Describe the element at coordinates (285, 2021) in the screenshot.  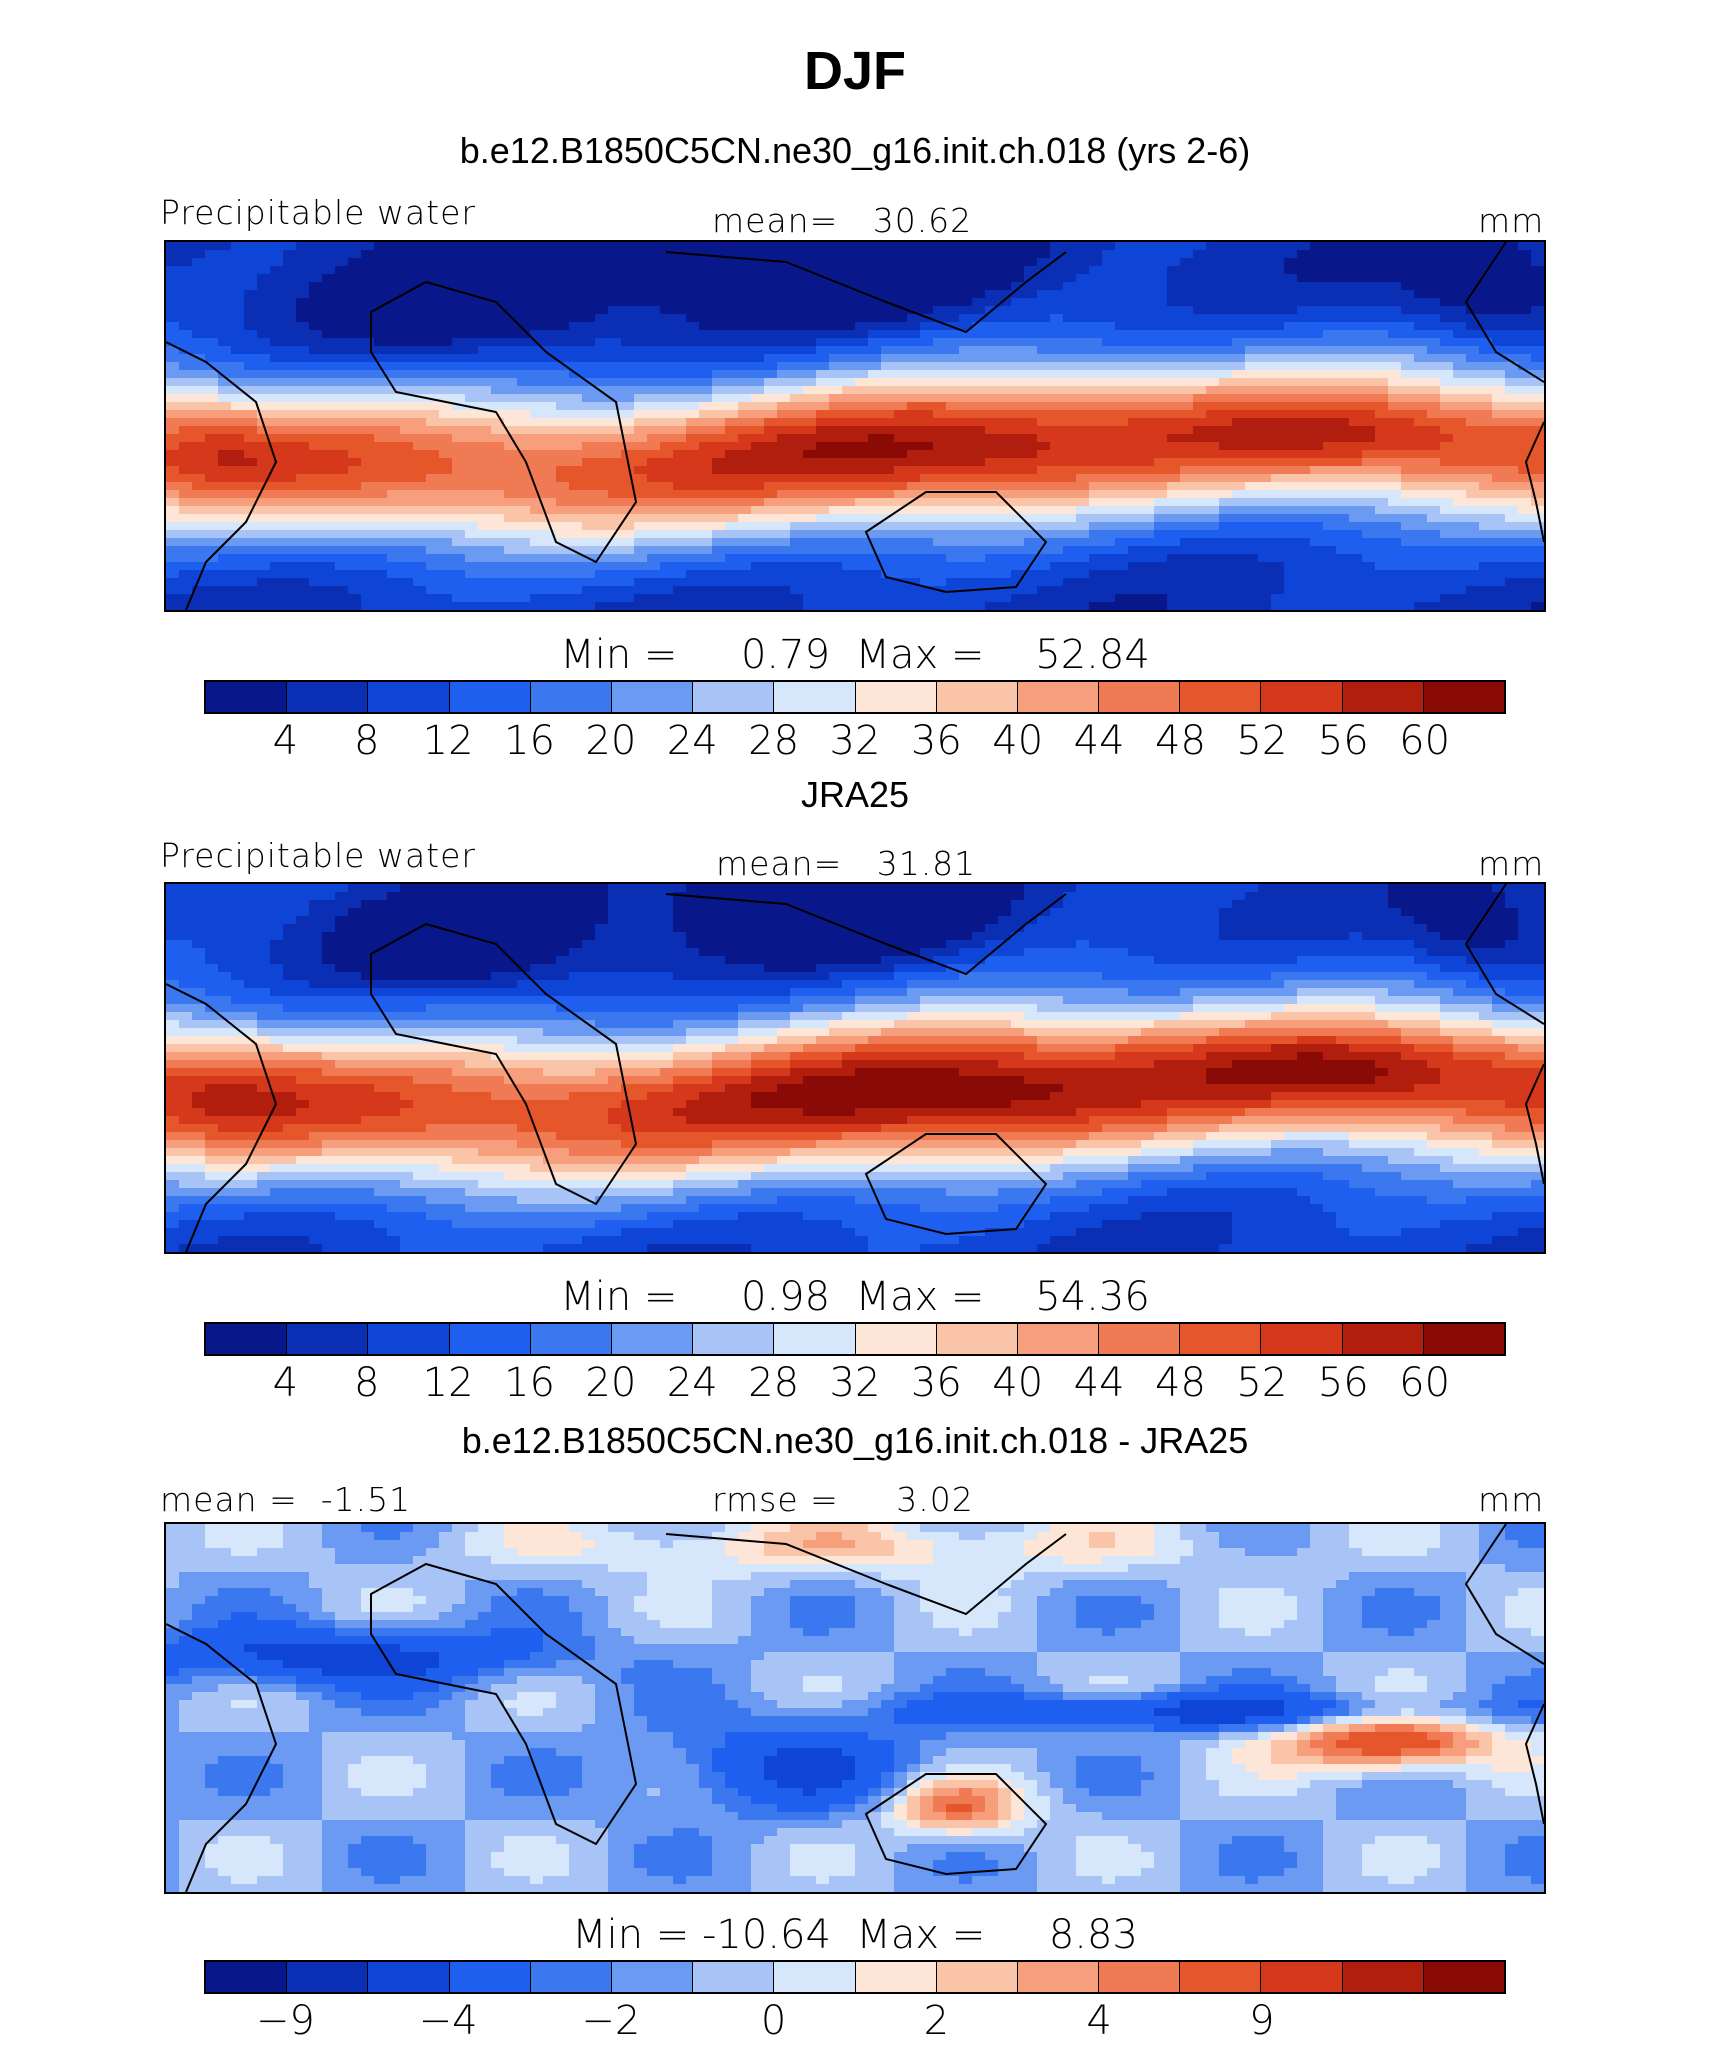
I see `colorbar-tick-label: −9` at that location.